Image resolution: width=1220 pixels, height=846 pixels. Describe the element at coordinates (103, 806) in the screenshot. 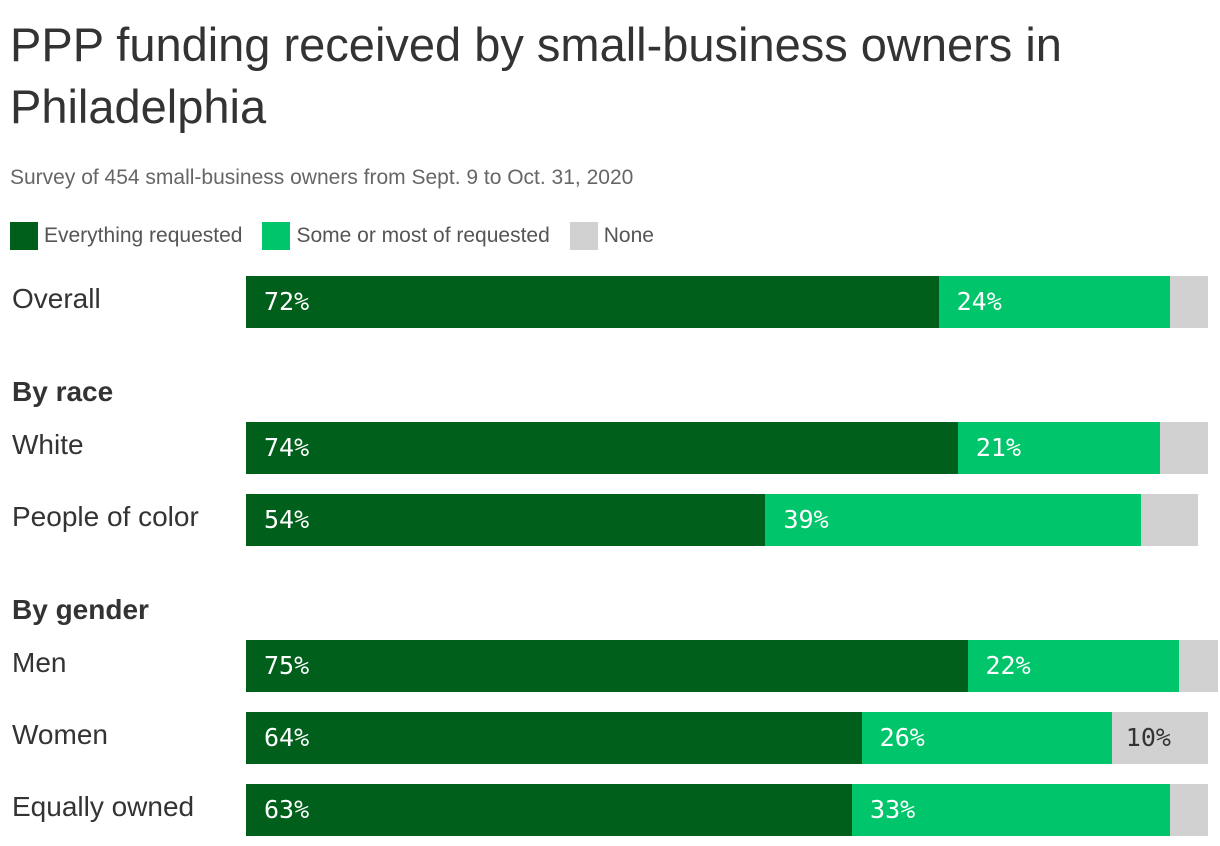

I see `row-label: Equally owned` at that location.